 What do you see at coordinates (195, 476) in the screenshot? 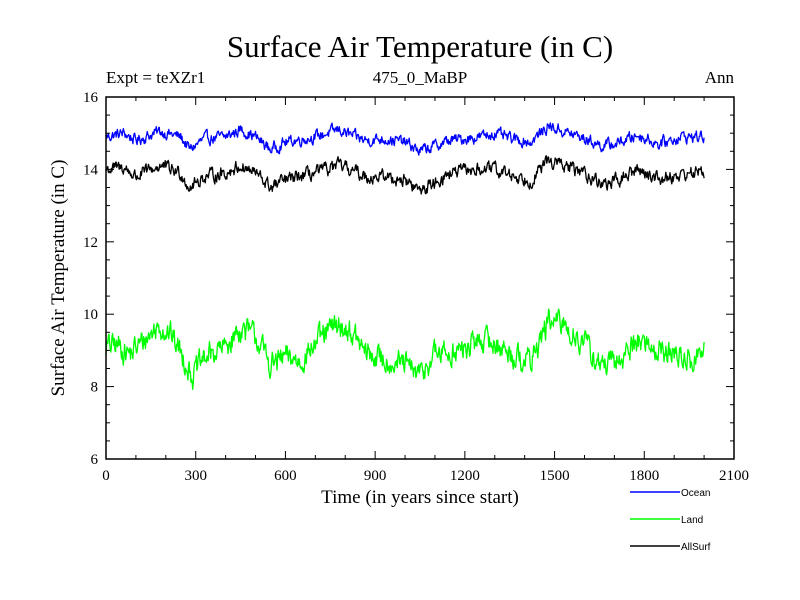
I see `x-tick-label: 300` at bounding box center [195, 476].